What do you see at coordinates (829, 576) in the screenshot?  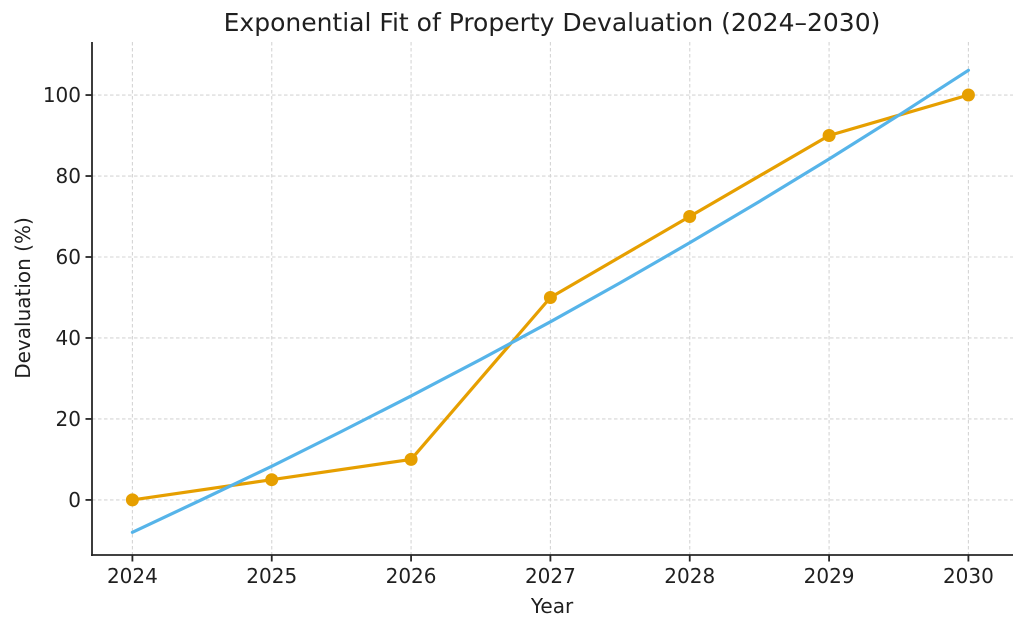 I see `x-tick-label: 2029` at bounding box center [829, 576].